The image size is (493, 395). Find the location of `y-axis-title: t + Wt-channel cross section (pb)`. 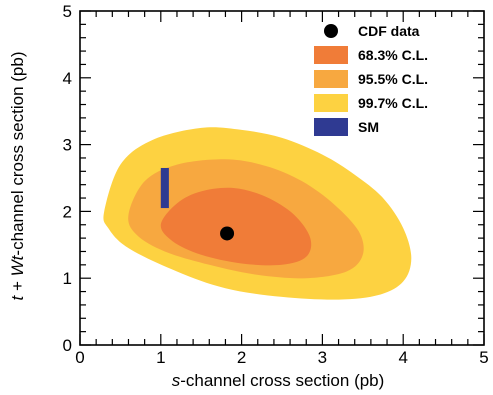

y-axis-title: t + Wt-channel cross section (pb) is located at coordinates (17, 176).